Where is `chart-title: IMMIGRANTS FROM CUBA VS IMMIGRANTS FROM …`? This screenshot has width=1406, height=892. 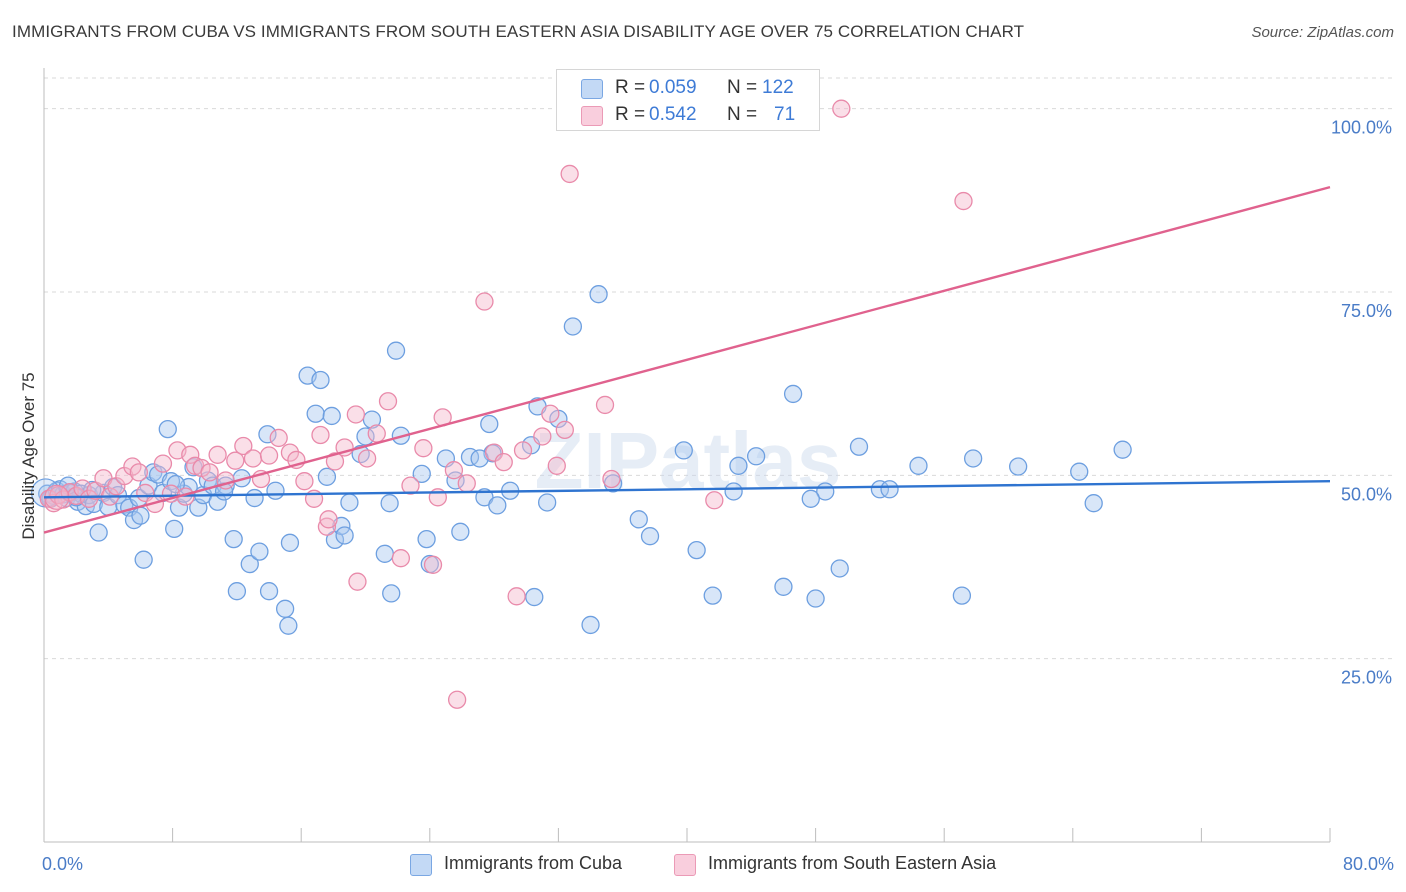 chart-title: IMMIGRANTS FROM CUBA VS IMMIGRANTS FROM … is located at coordinates (518, 31).